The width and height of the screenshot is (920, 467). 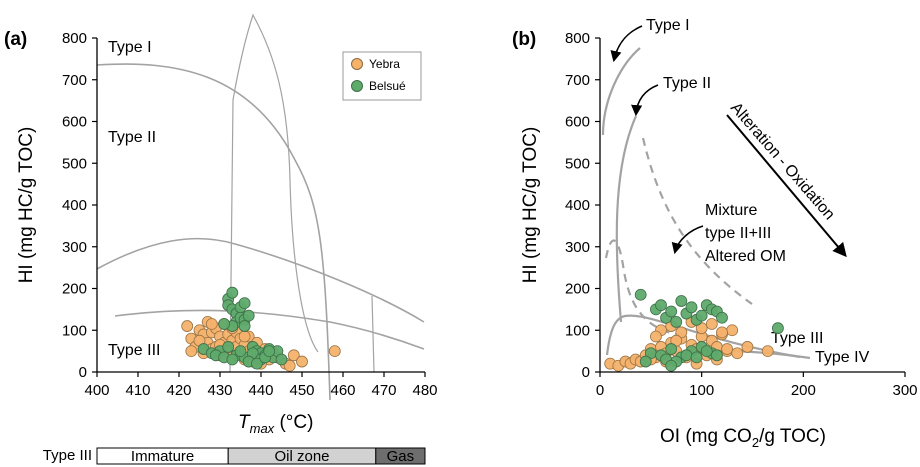 I want to click on legend-marker-belsue, so click(x=357, y=86).